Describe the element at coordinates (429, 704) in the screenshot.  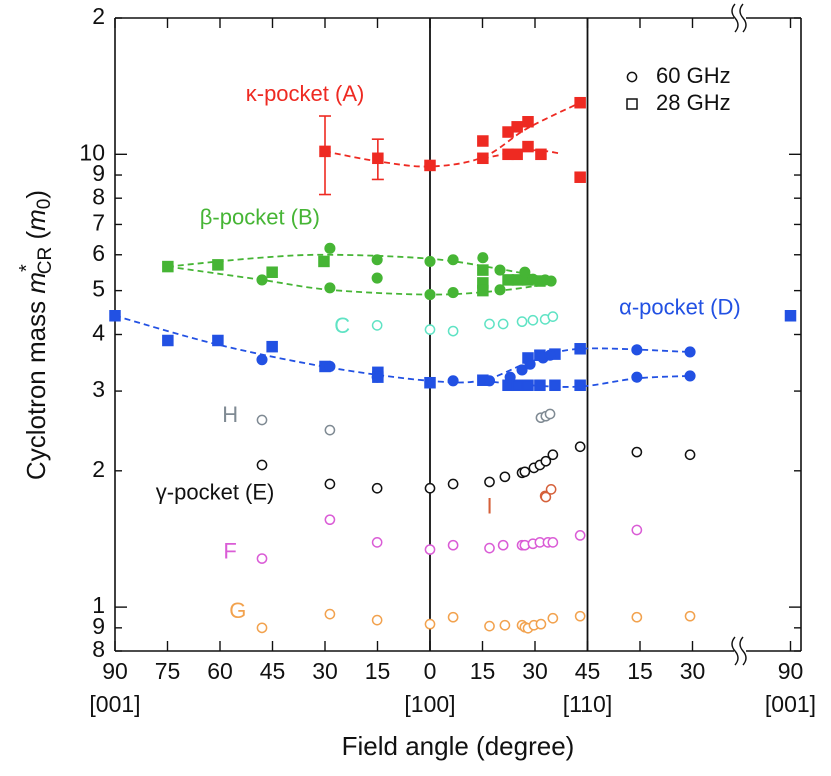
I see `x-tick-sublabel: [100]` at that location.